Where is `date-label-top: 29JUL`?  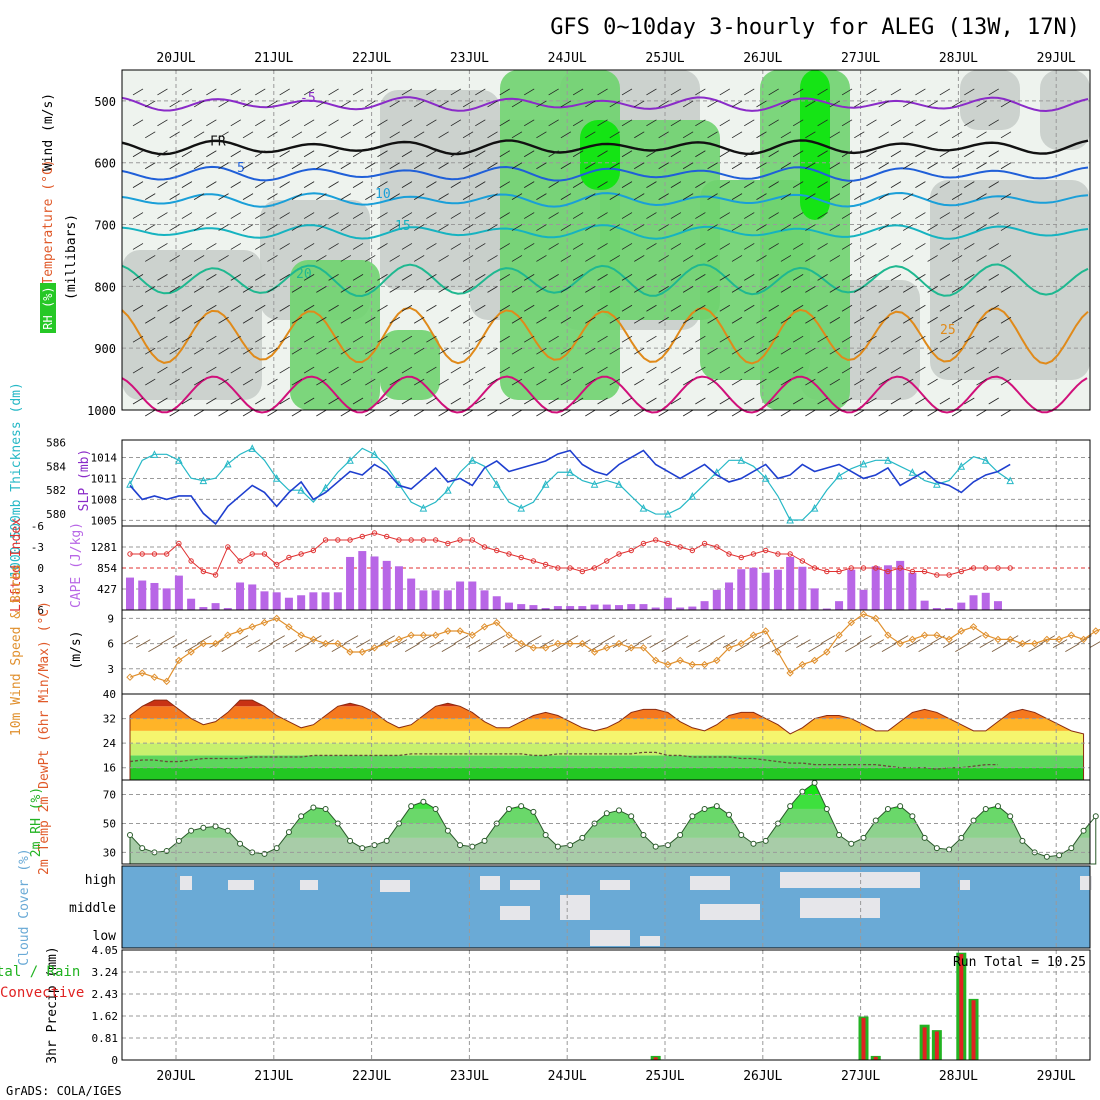
date-label-top: 29JUL is located at coordinates (1056, 58).